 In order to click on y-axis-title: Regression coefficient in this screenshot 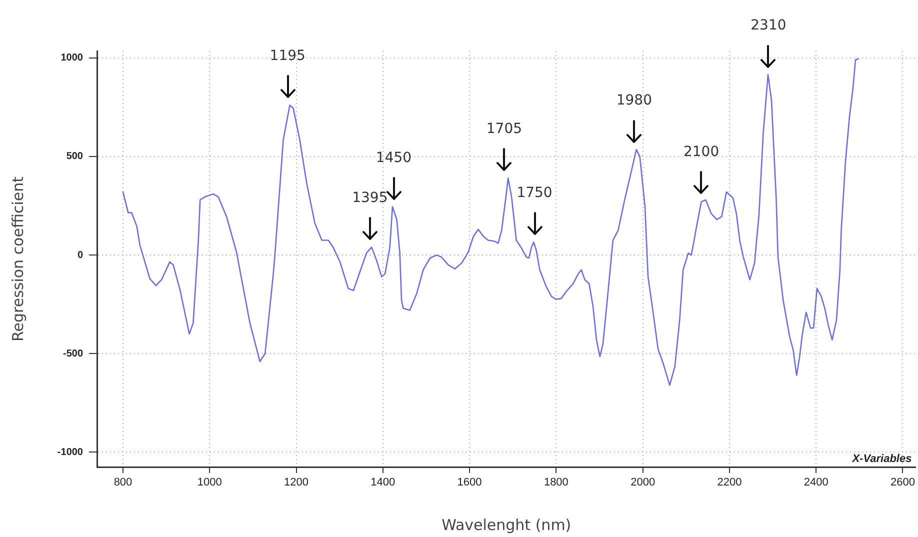, I will do `click(17, 259)`.